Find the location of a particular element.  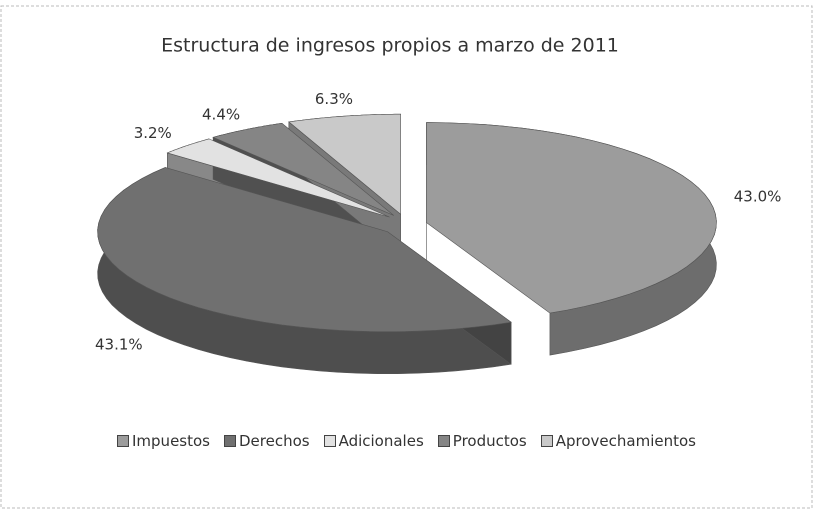

data-label: 6.3% is located at coordinates (334, 99).